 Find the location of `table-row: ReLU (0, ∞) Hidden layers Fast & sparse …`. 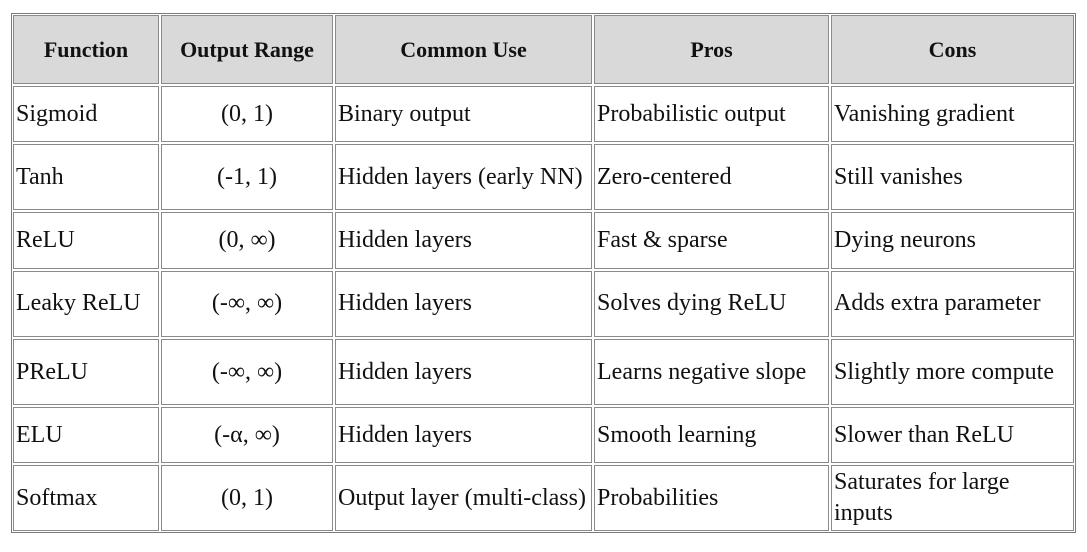

table-row: ReLU (0, ∞) Hidden layers Fast & sparse … is located at coordinates (543, 240).